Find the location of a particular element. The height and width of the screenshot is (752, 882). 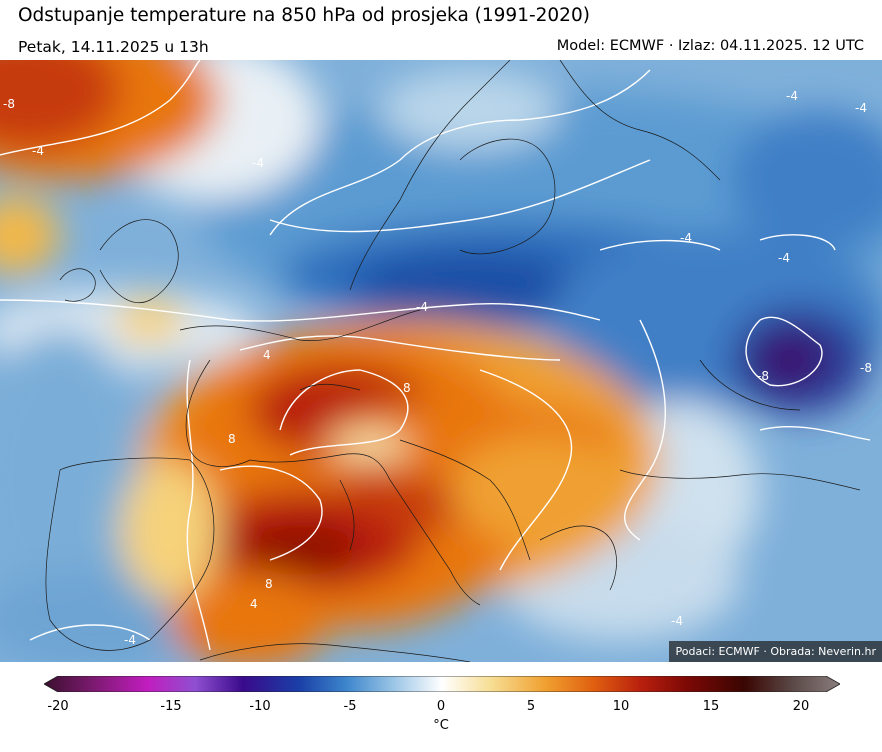

colorbar-tick: -20 is located at coordinates (58, 706).